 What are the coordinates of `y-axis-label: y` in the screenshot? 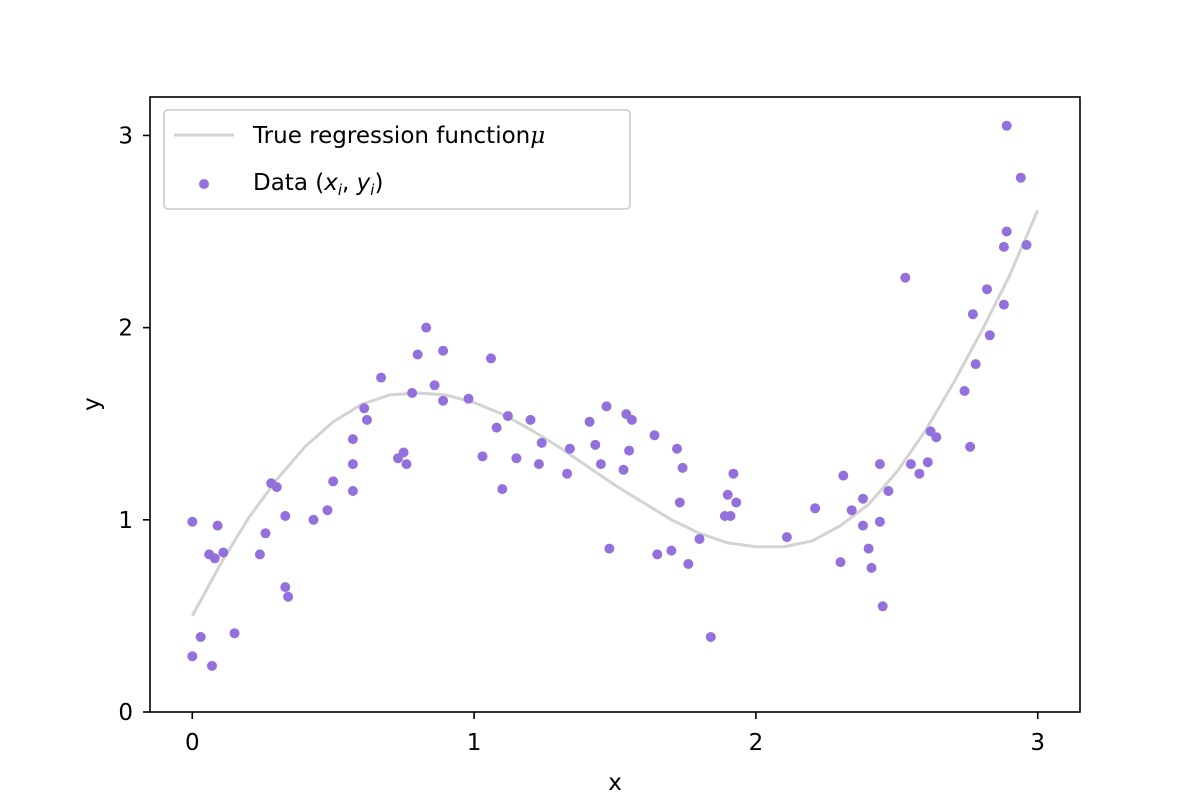 It's located at (92, 404).